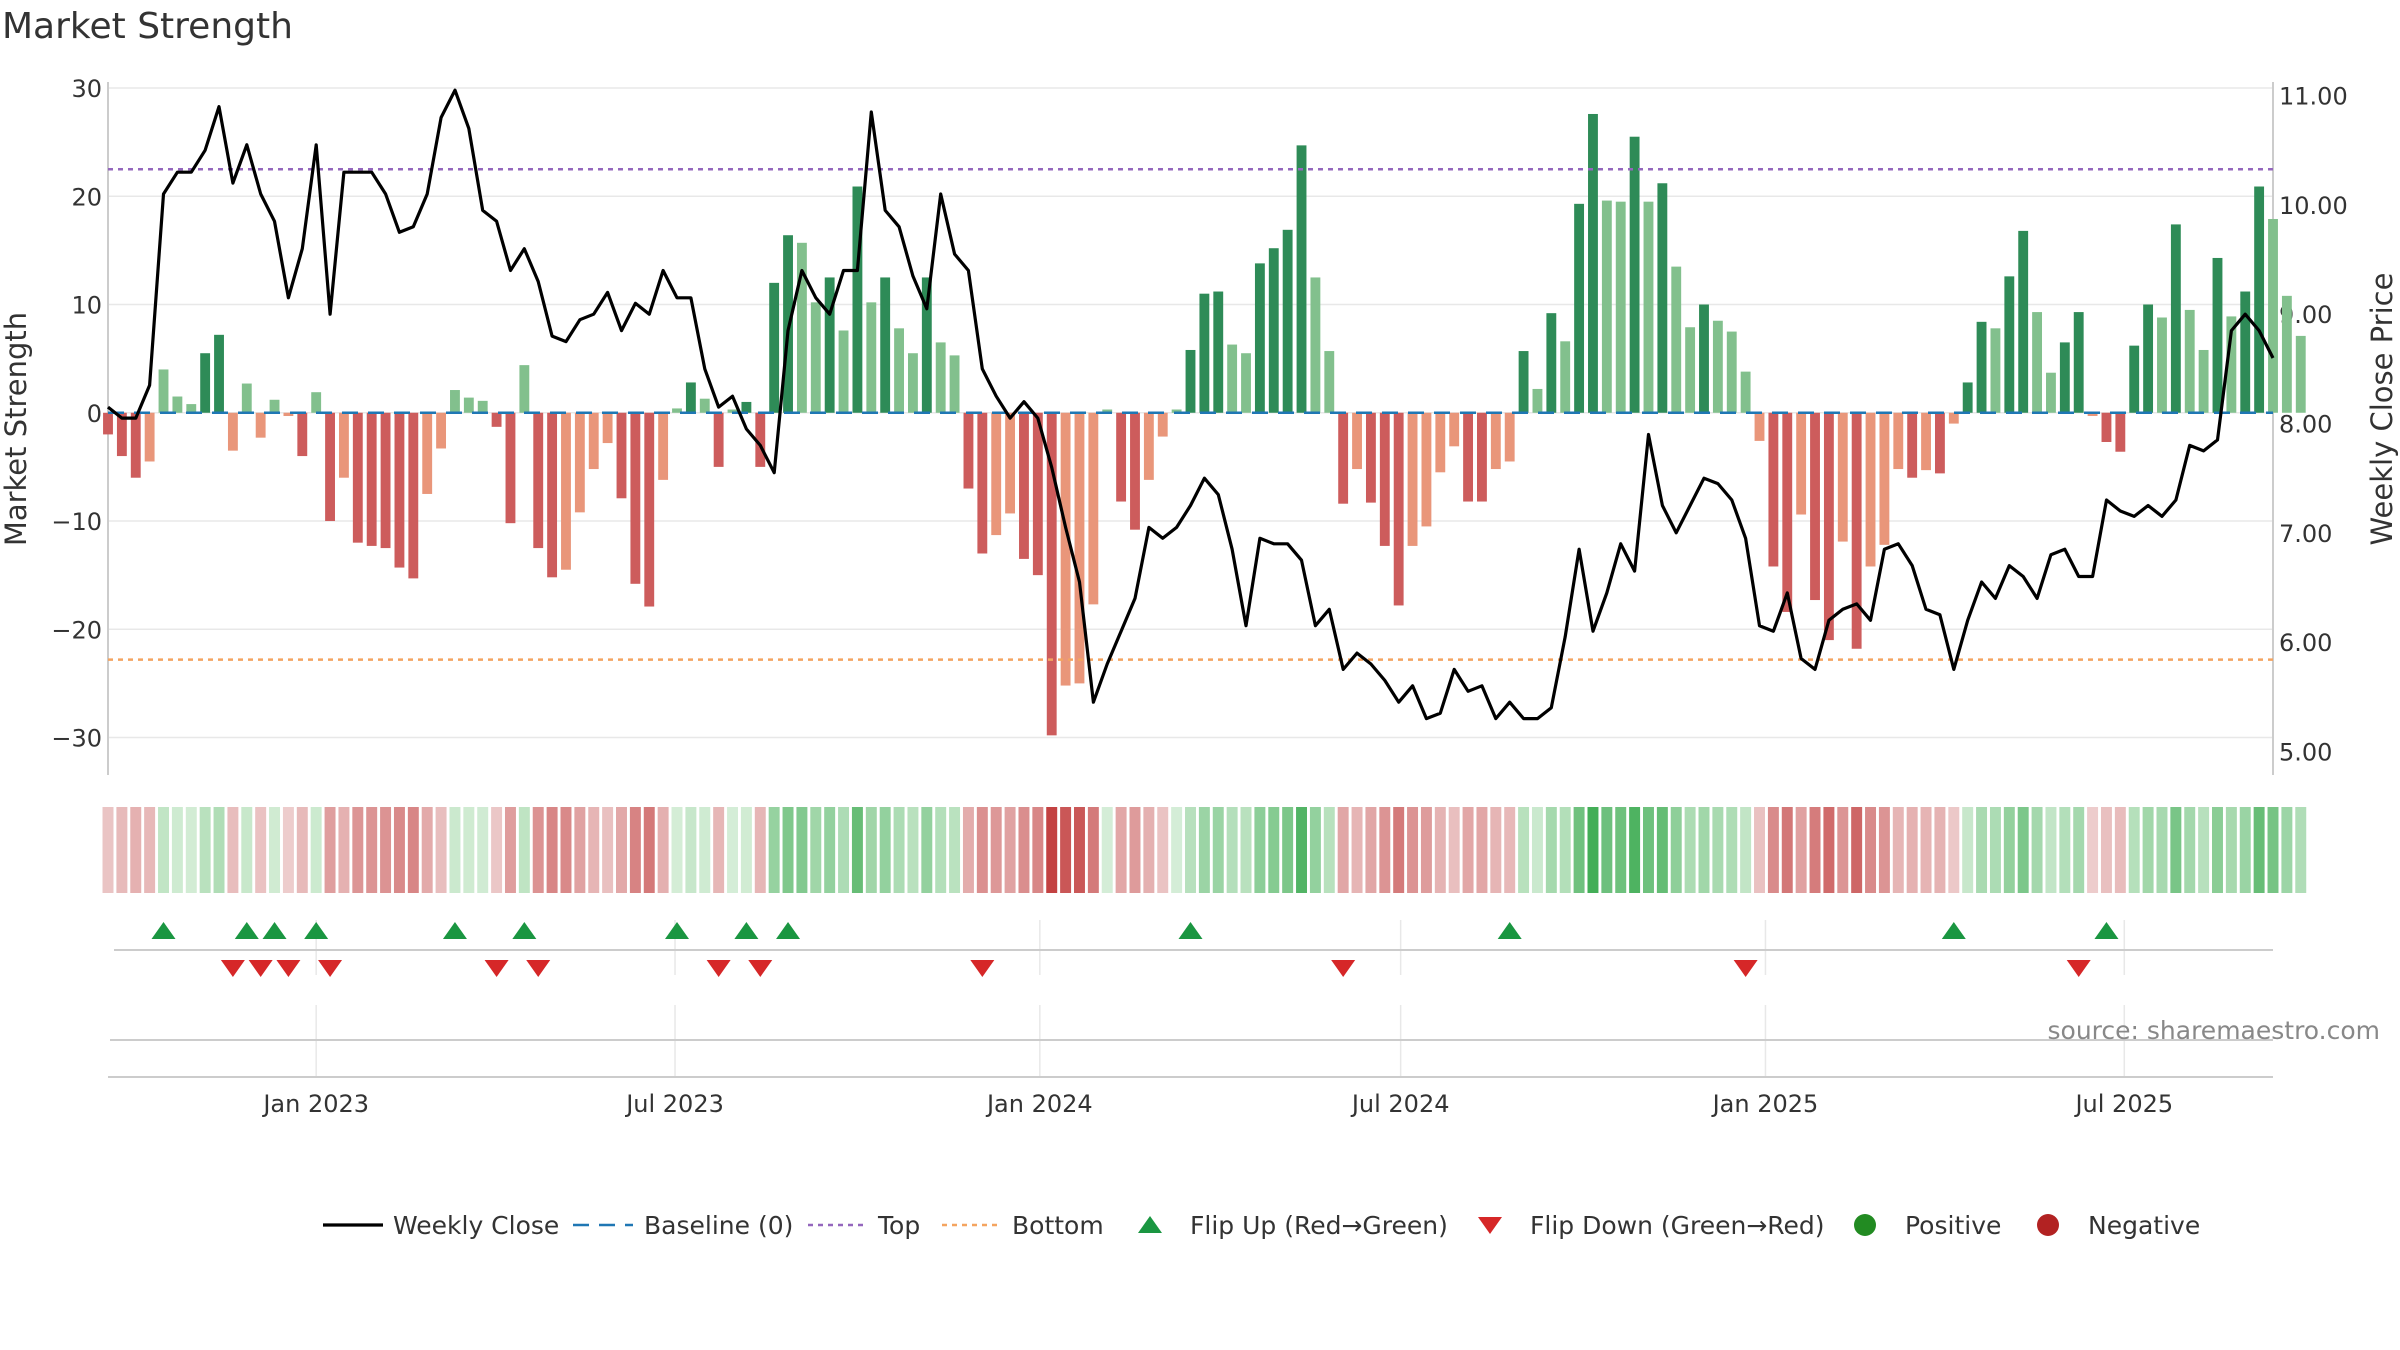  I want to click on y-tick-label-right: 11.00, so click(2313, 97).